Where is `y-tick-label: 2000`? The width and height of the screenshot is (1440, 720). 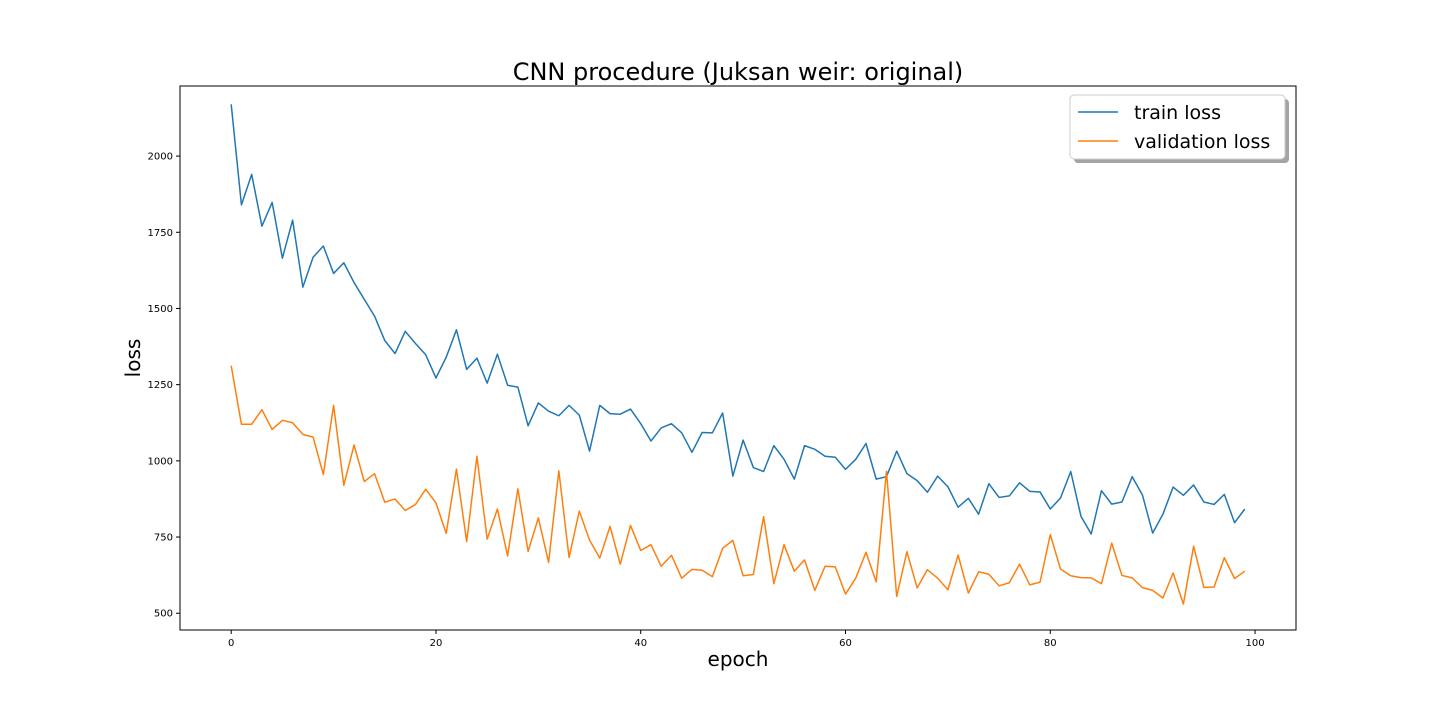
y-tick-label: 2000 is located at coordinates (160, 157).